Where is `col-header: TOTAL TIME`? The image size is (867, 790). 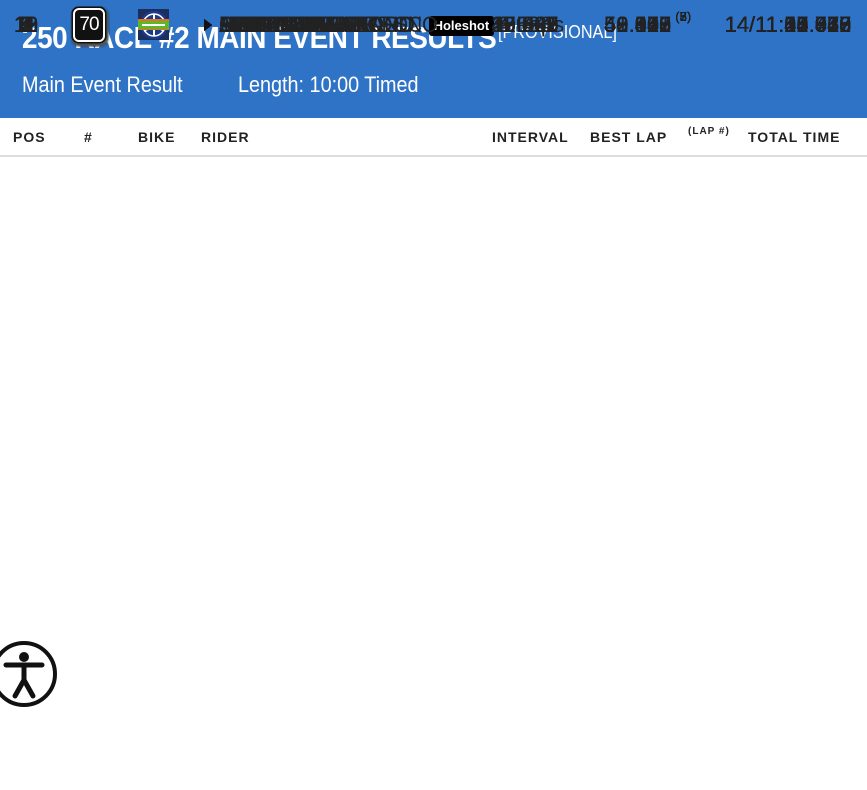 col-header: TOTAL TIME is located at coordinates (794, 137).